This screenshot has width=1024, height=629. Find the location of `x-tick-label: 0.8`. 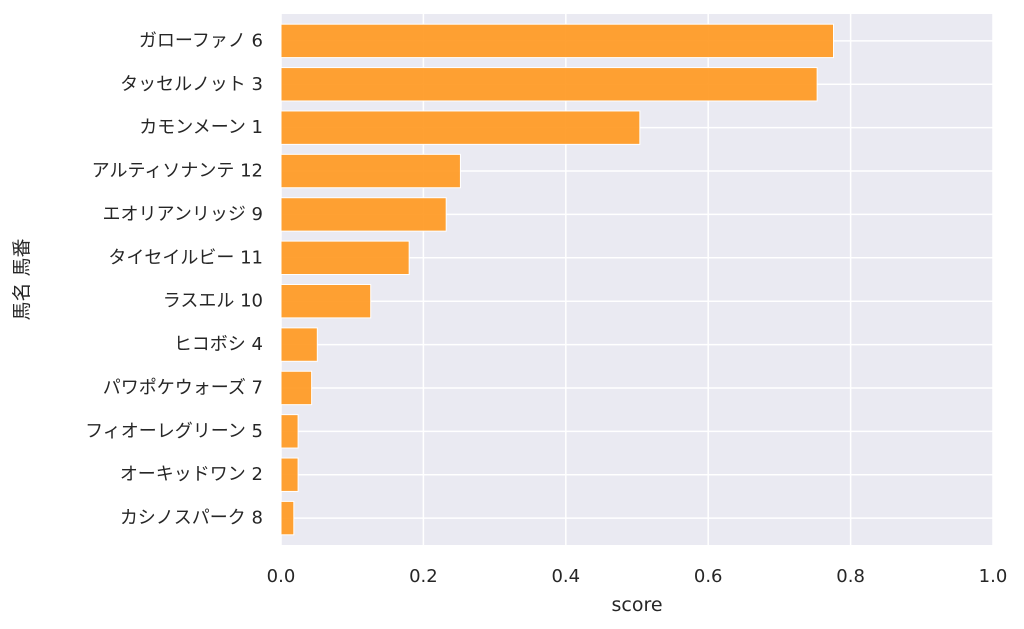

x-tick-label: 0.8 is located at coordinates (850, 576).